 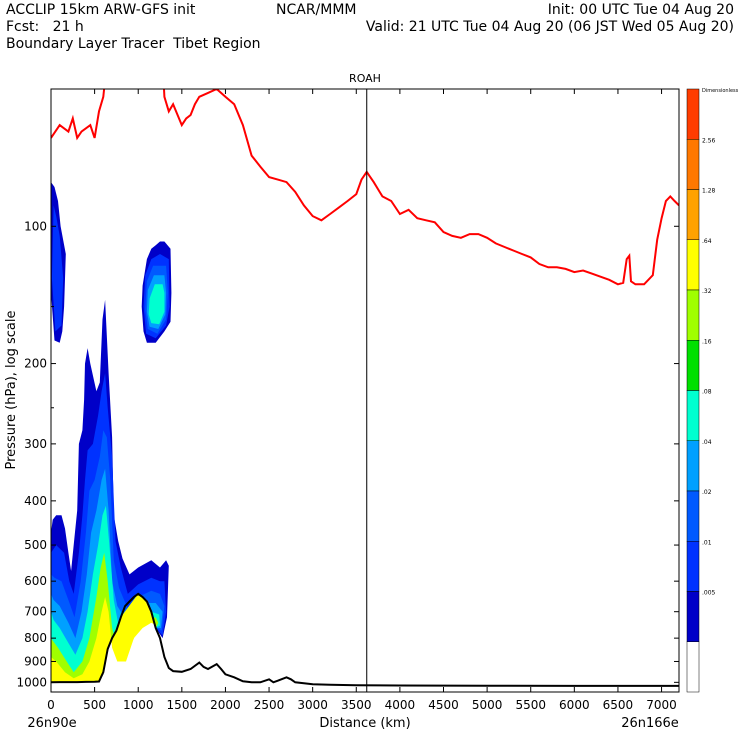 I want to click on x-tick-label-1: 500, so click(x=94, y=705).